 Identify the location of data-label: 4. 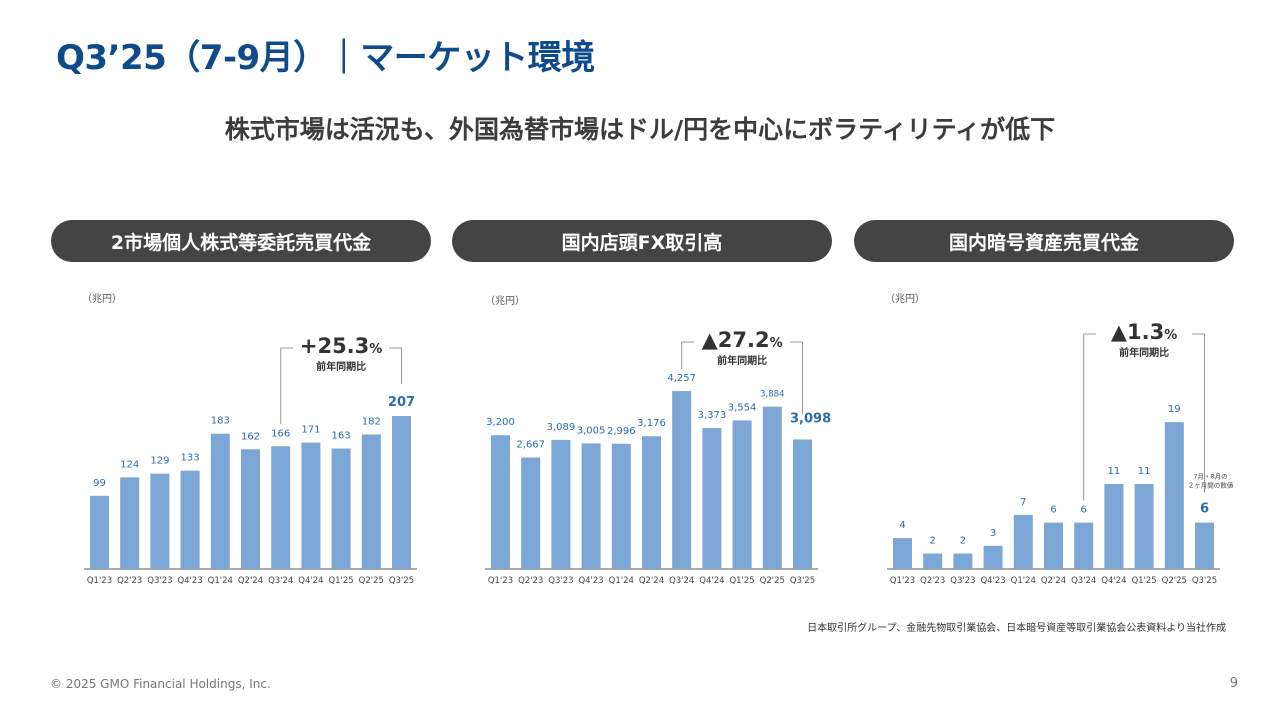
(902, 525).